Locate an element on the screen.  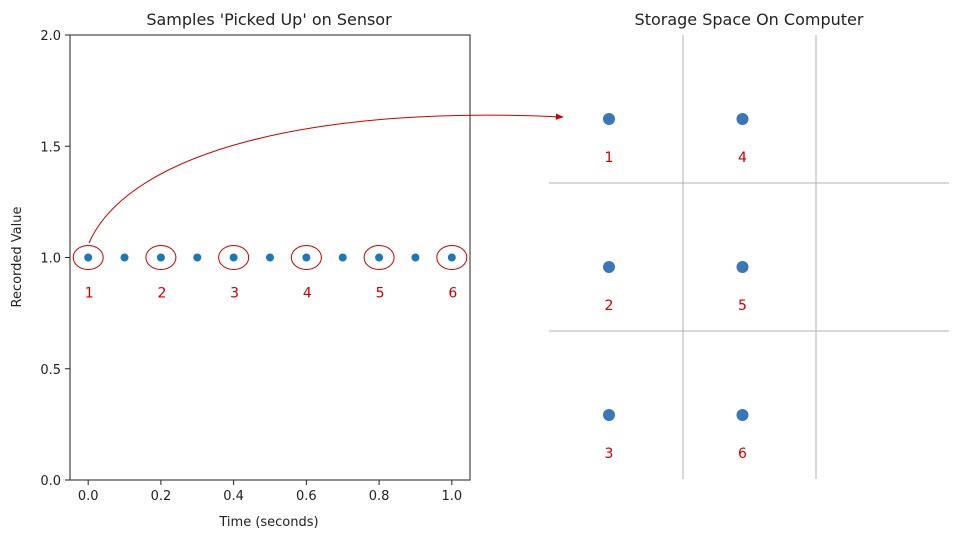
stored-sample-label: 2 is located at coordinates (609, 306).